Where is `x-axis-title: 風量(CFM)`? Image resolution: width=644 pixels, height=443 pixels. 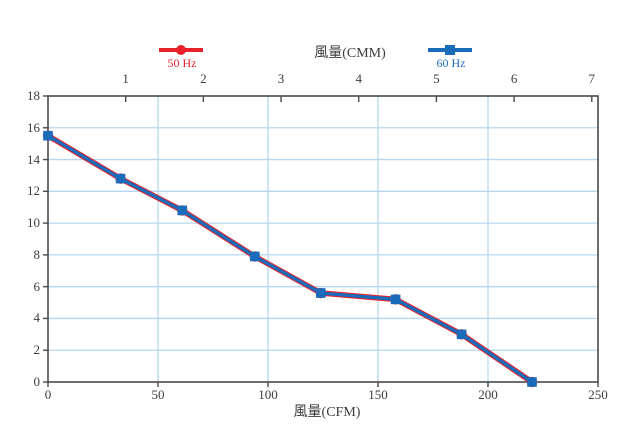 x-axis-title: 風量(CFM) is located at coordinates (327, 412).